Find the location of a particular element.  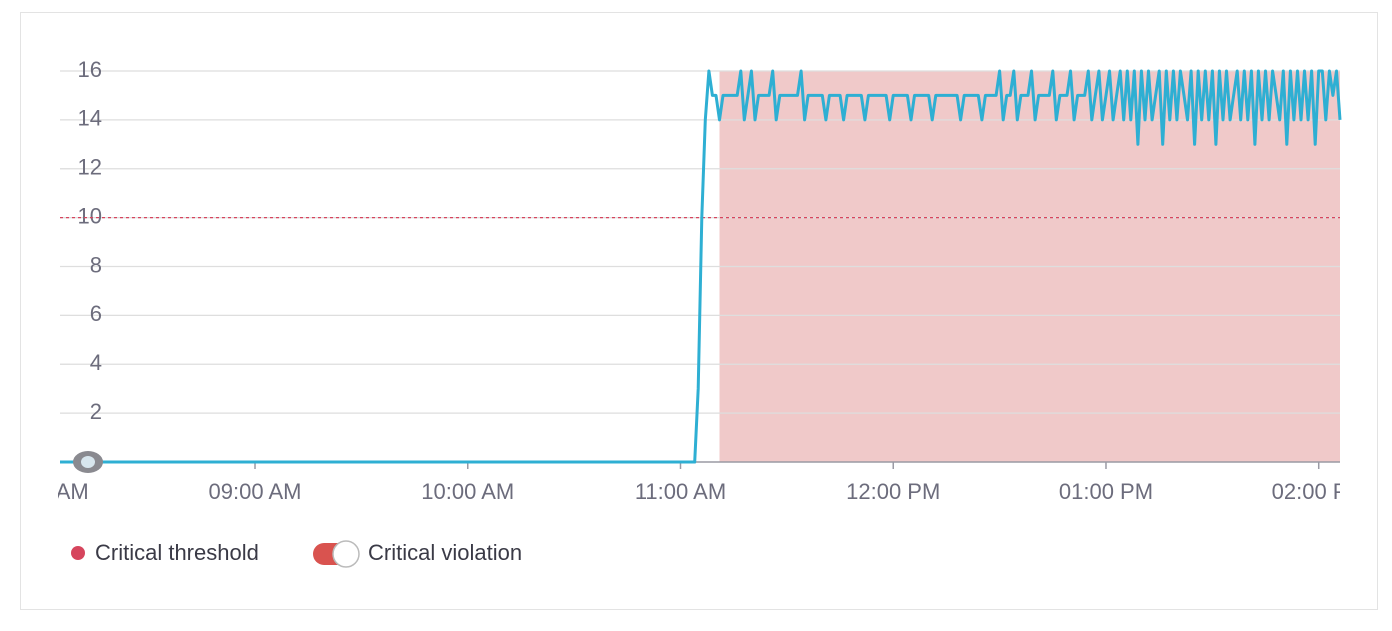

toggle-knob is located at coordinates (346, 554).